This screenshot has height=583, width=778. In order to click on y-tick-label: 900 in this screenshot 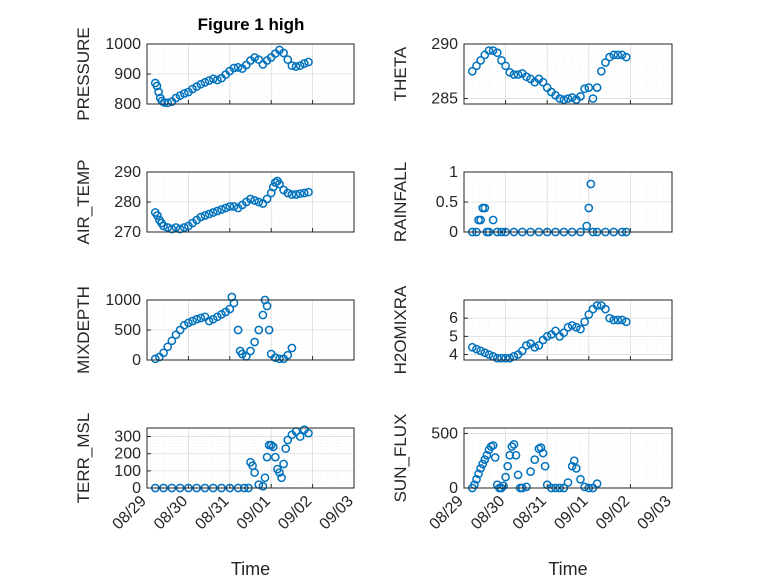, I will do `click(127, 74)`.